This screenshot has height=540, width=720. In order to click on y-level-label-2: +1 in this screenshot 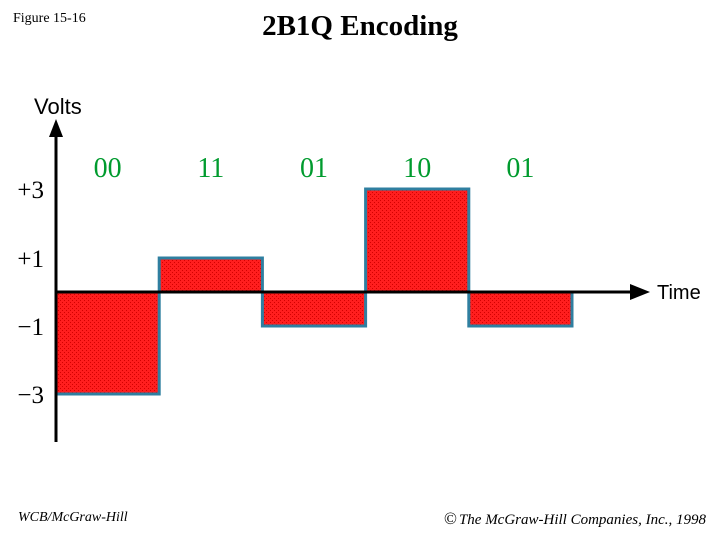, I will do `click(30, 259)`.